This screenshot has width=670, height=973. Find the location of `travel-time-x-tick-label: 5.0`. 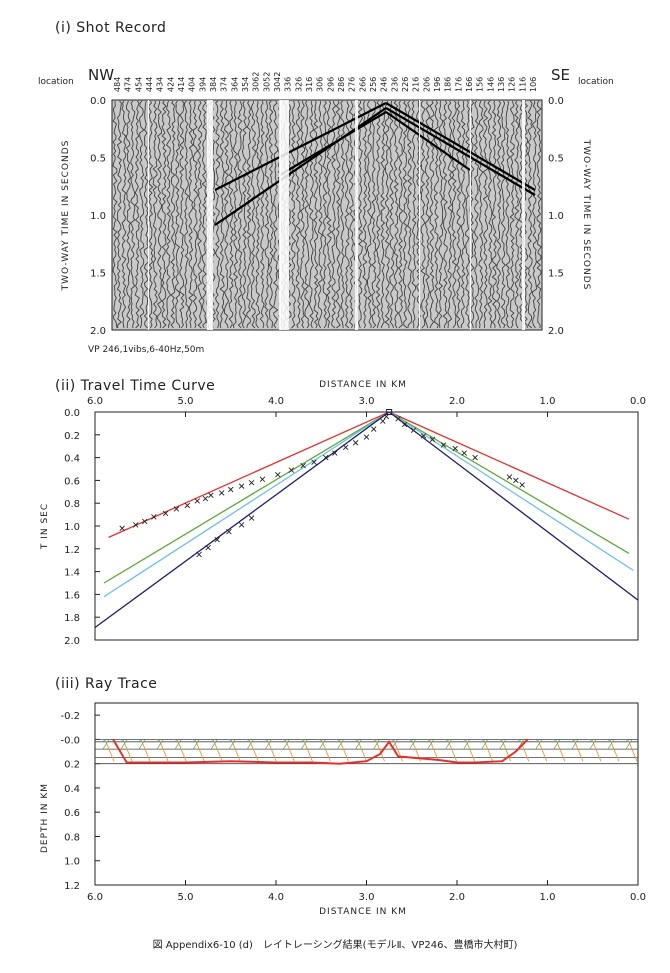

travel-time-x-tick-label: 5.0 is located at coordinates (186, 401).